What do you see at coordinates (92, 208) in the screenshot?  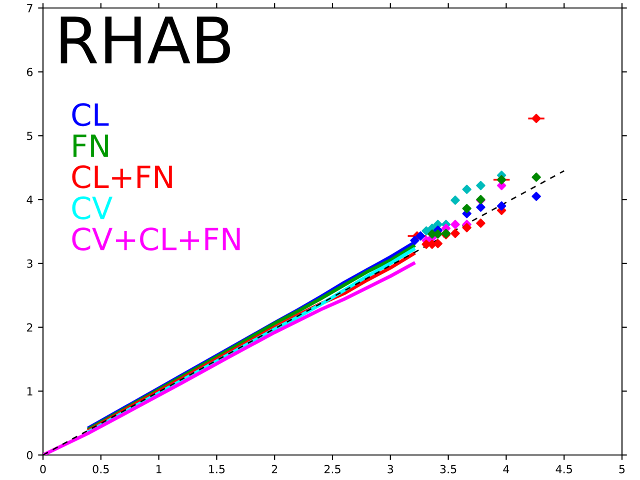 I see `text: CV` at bounding box center [92, 208].